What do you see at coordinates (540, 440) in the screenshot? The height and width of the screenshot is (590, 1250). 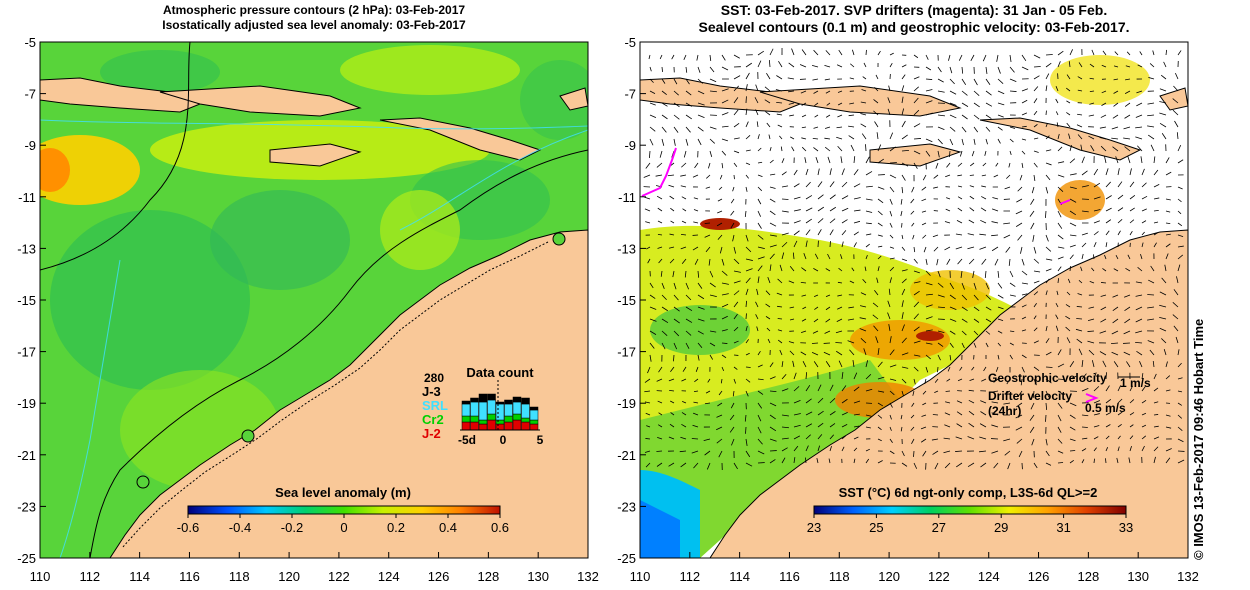 I see `data-count-x-tick: 5` at bounding box center [540, 440].